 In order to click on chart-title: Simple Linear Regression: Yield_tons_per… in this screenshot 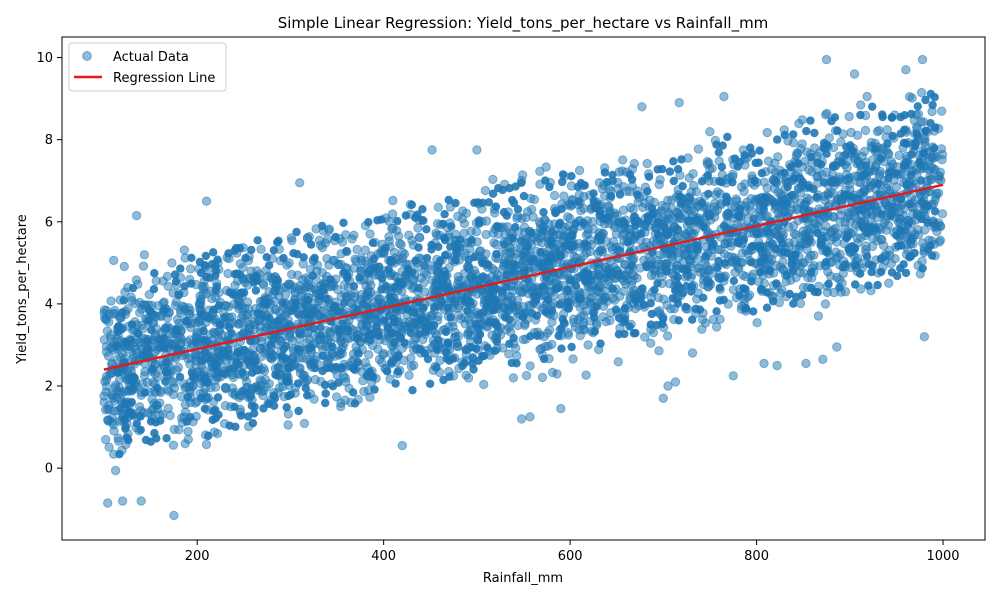, I will do `click(523, 23)`.